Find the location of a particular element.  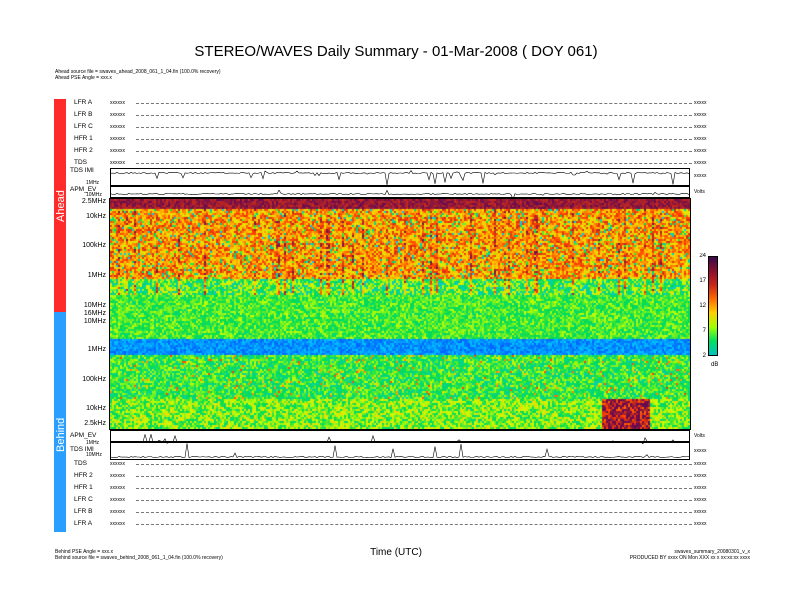

colorbar-tick-label: 17 is located at coordinates (702, 281).